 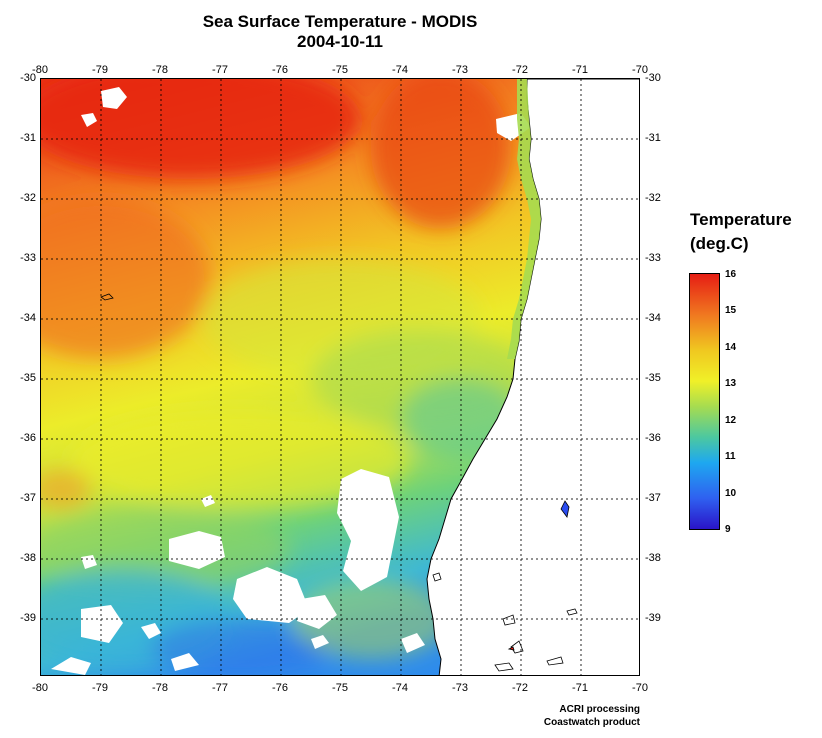 What do you see at coordinates (731, 493) in the screenshot?
I see `colorbar-tick: 10` at bounding box center [731, 493].